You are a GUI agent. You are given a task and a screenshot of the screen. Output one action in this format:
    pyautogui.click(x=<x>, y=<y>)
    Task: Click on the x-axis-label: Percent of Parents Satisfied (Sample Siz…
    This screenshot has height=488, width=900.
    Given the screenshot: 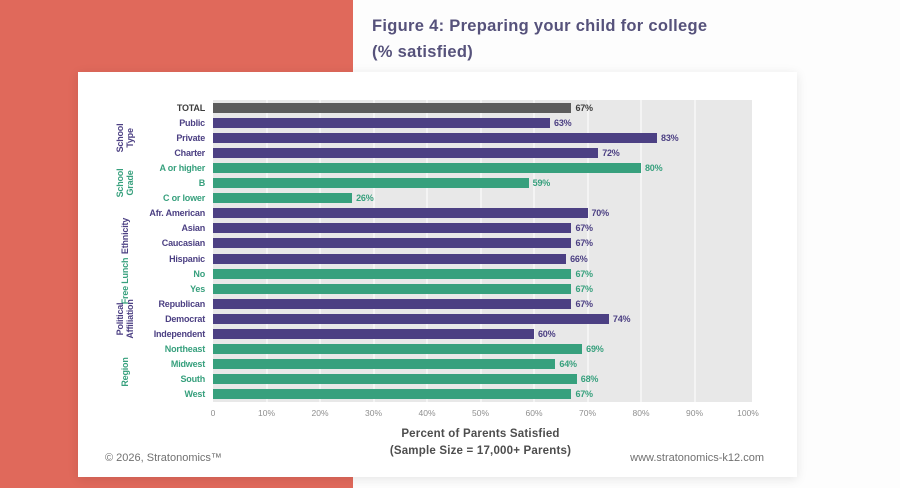 What is the action you would take?
    pyautogui.click(x=480, y=443)
    